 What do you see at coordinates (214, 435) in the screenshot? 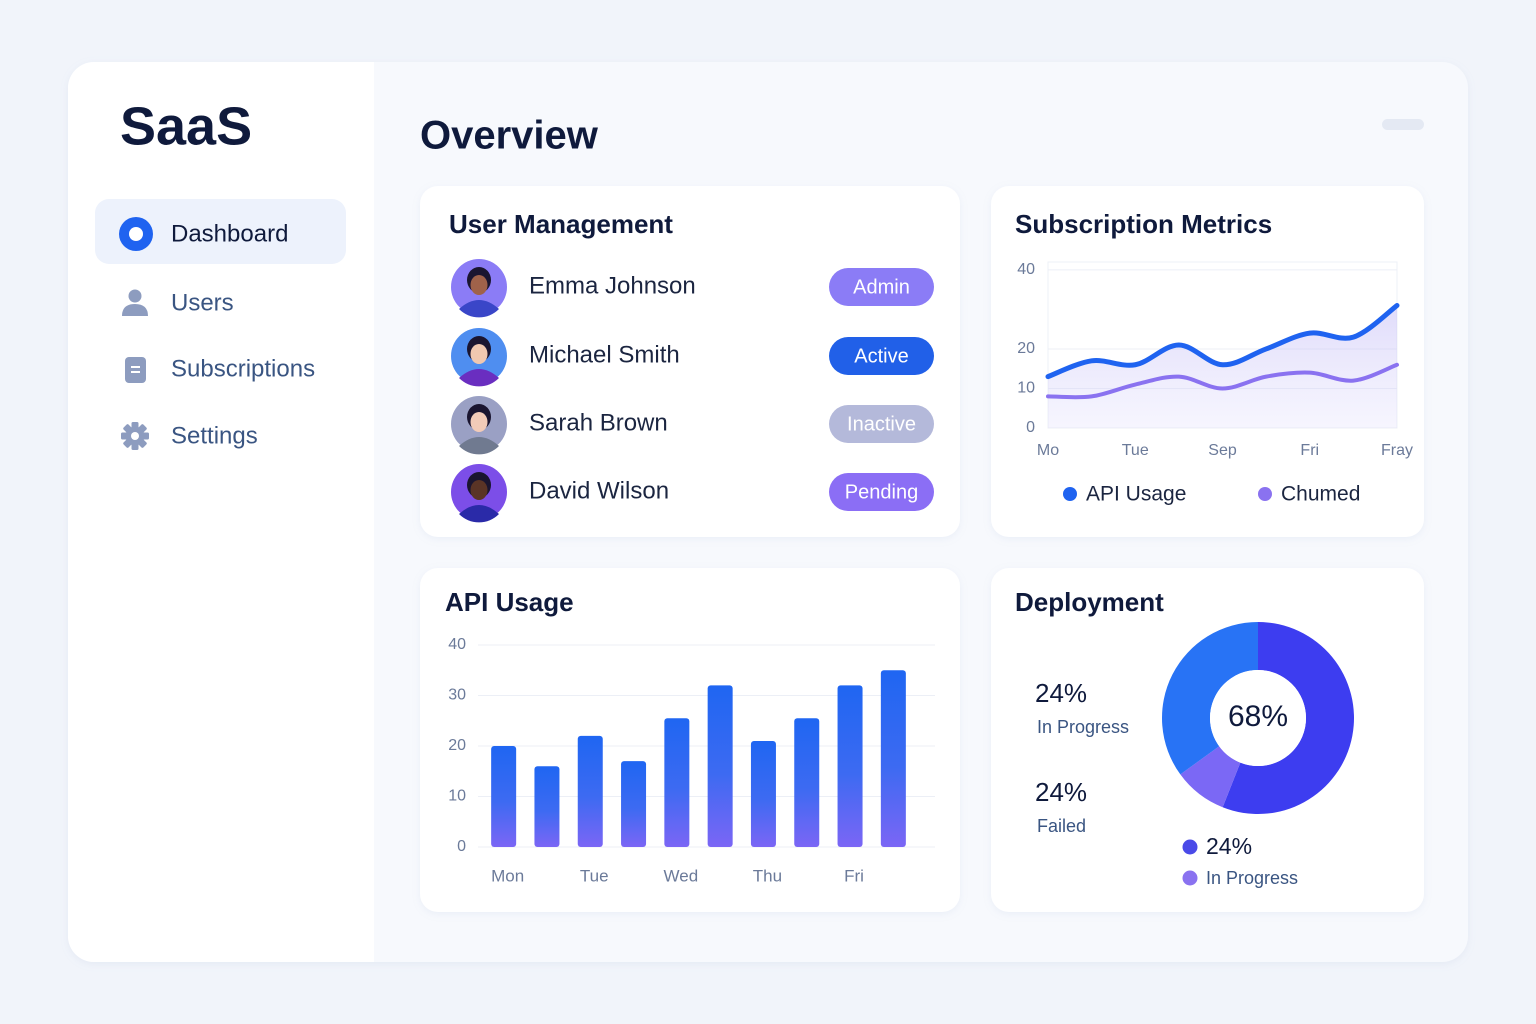
I see `nav-item: Settings` at bounding box center [214, 435].